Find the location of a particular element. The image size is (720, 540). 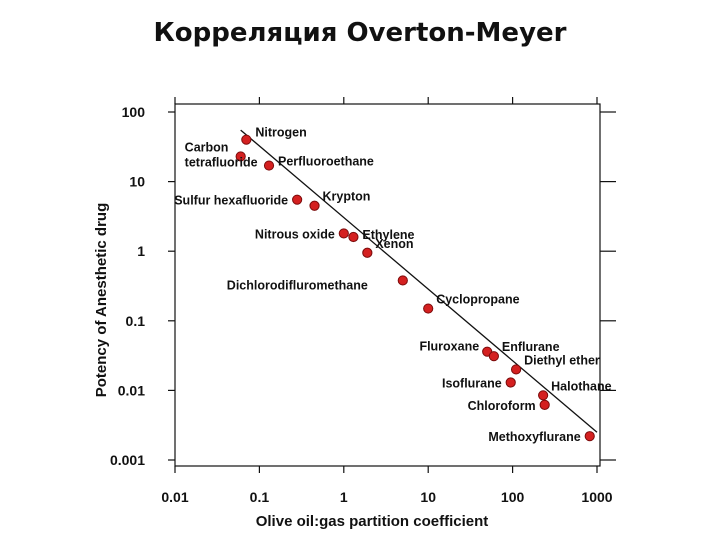

point-label-line: Methoxyflurane is located at coordinates (534, 437).